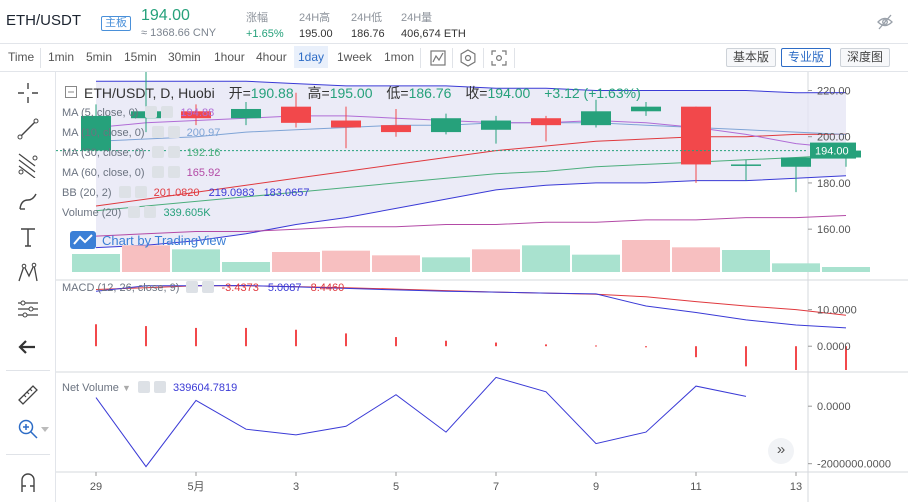  What do you see at coordinates (806, 57) in the screenshot?
I see `pro-version-button: 专业版` at bounding box center [806, 57].